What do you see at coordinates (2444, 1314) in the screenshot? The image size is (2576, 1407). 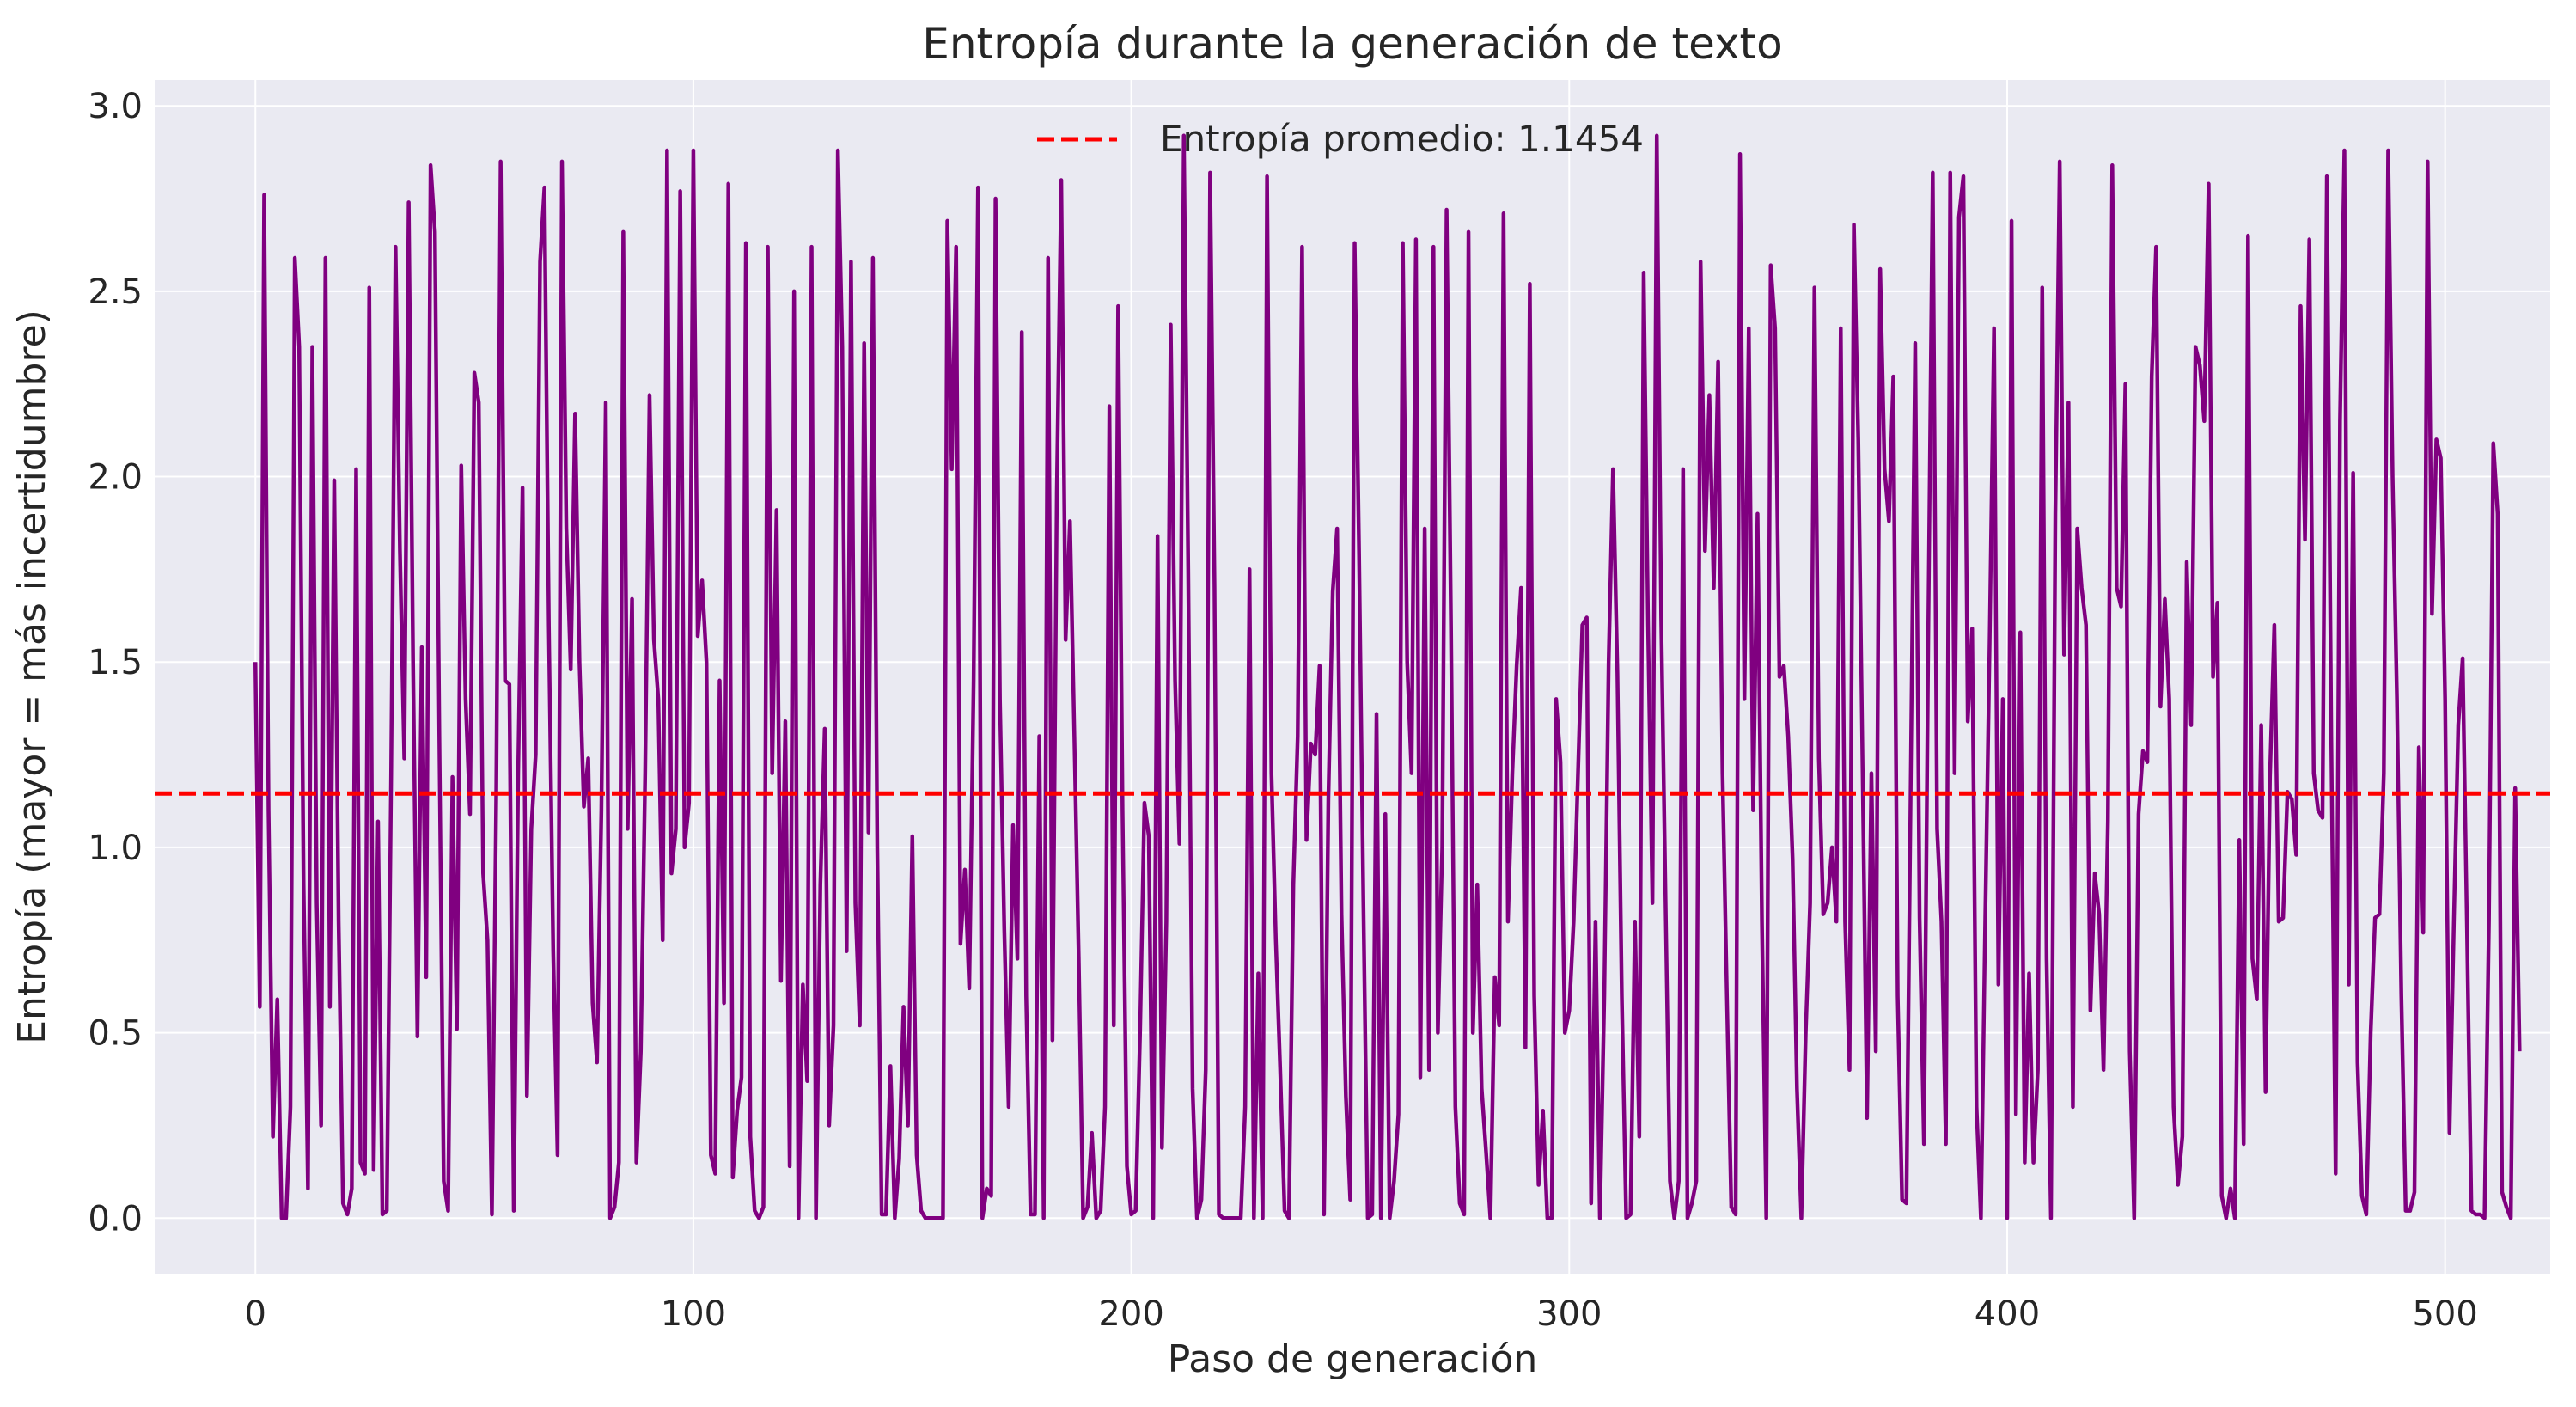 I see `x-tick-label: 500` at bounding box center [2444, 1314].